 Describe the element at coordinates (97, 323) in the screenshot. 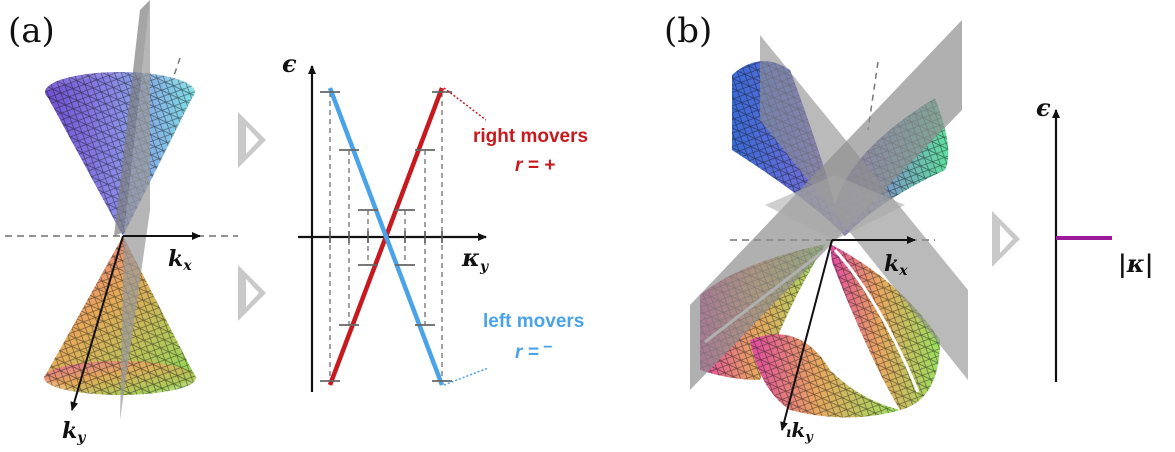

I see `ky-arrow` at that location.